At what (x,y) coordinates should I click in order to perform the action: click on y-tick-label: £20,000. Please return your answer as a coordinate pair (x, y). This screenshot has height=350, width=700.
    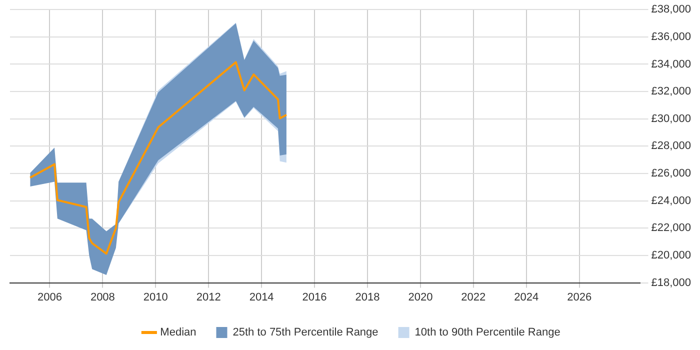
    Looking at the image, I should click on (671, 256).